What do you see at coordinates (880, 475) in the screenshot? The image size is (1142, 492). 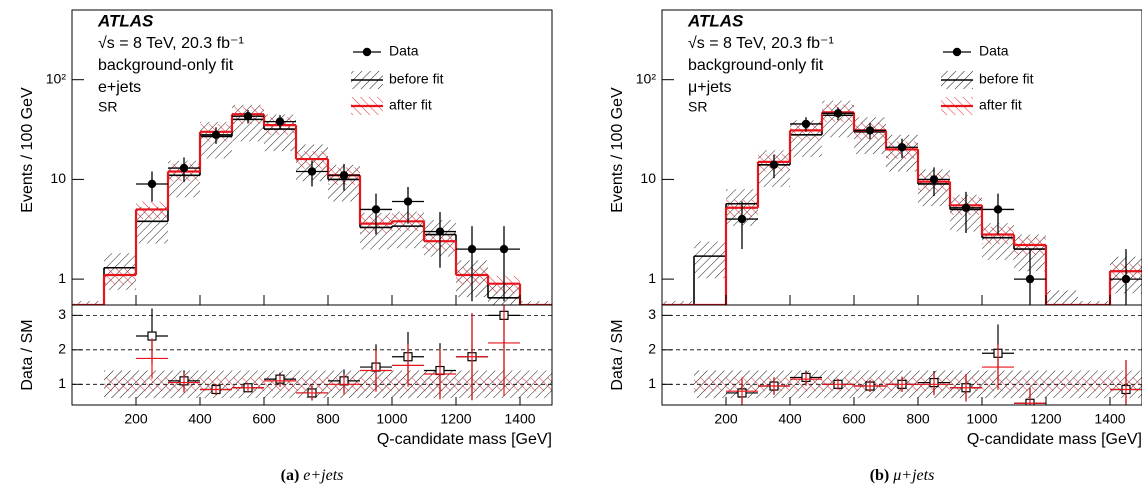 I see `caption-label: (b)` at bounding box center [880, 475].